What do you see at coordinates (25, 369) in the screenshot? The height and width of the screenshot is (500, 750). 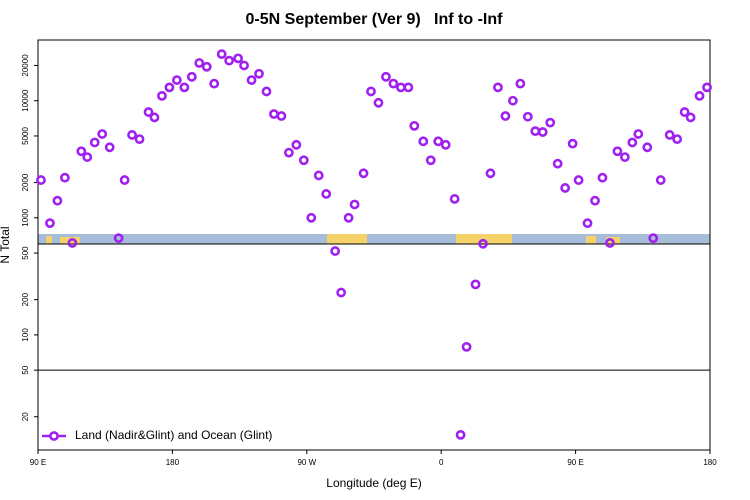 I see `y-tick-label: 50` at bounding box center [25, 369].